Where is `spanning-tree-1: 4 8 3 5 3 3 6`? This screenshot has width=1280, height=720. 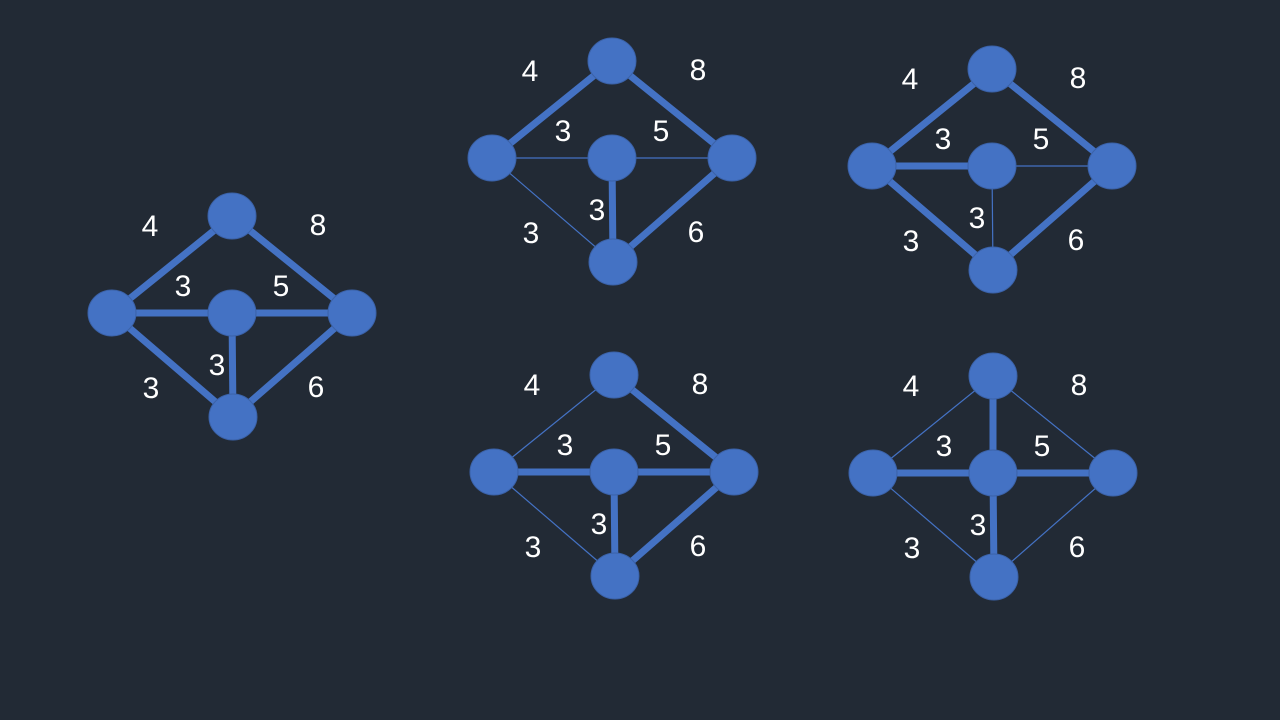
spanning-tree-1: 4 8 3 5 3 3 6 is located at coordinates (612, 161).